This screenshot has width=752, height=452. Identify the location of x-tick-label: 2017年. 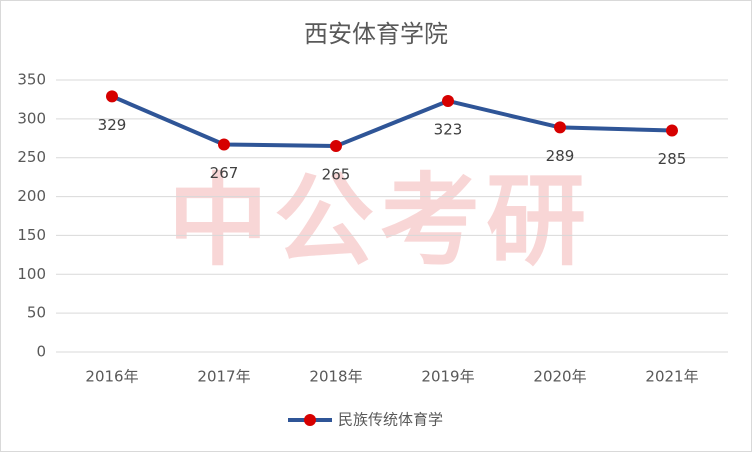
(223, 377).